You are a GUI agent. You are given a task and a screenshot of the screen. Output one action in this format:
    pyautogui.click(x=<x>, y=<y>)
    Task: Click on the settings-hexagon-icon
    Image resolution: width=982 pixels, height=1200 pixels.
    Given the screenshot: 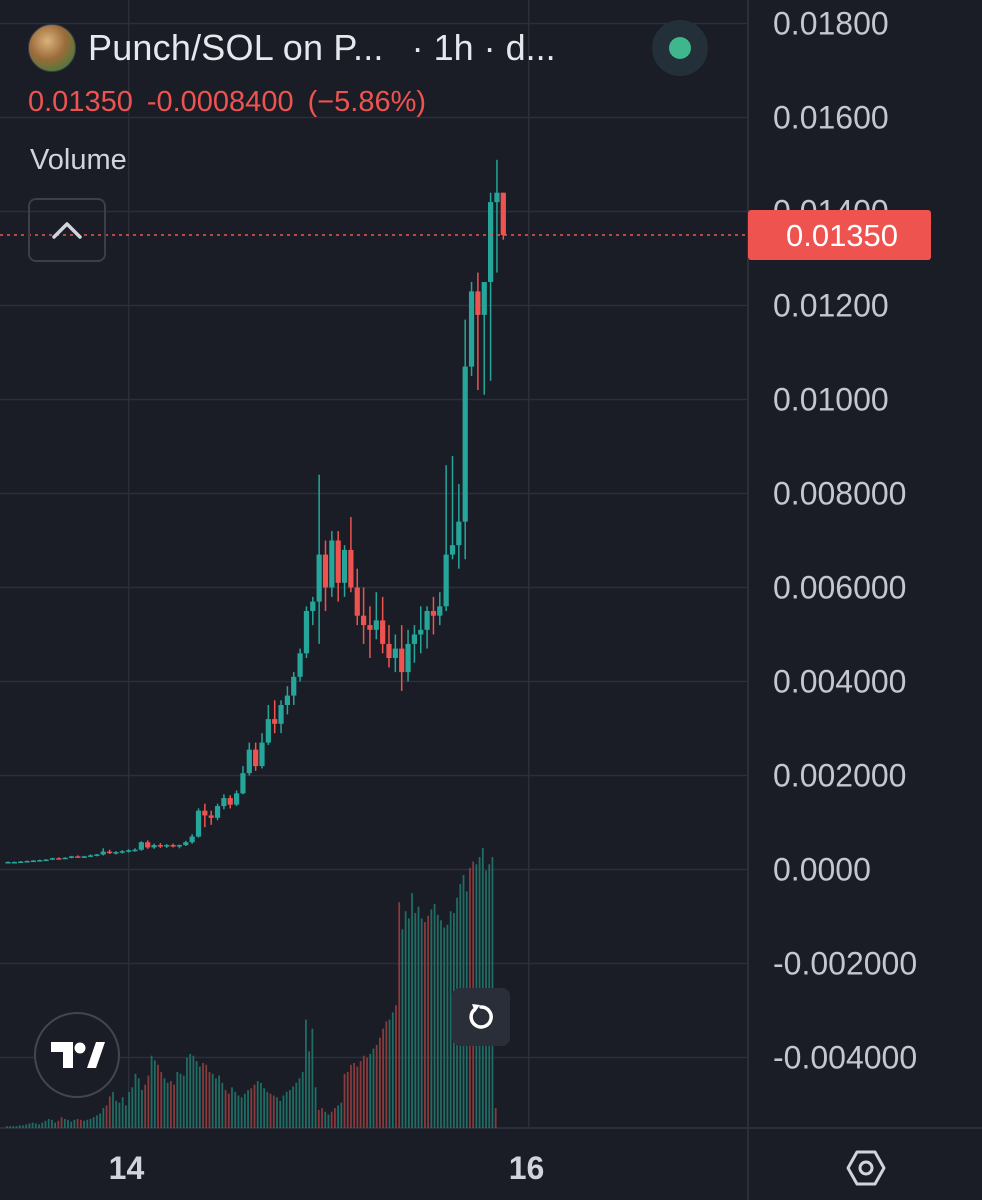 What is the action you would take?
    pyautogui.click(x=866, y=1168)
    